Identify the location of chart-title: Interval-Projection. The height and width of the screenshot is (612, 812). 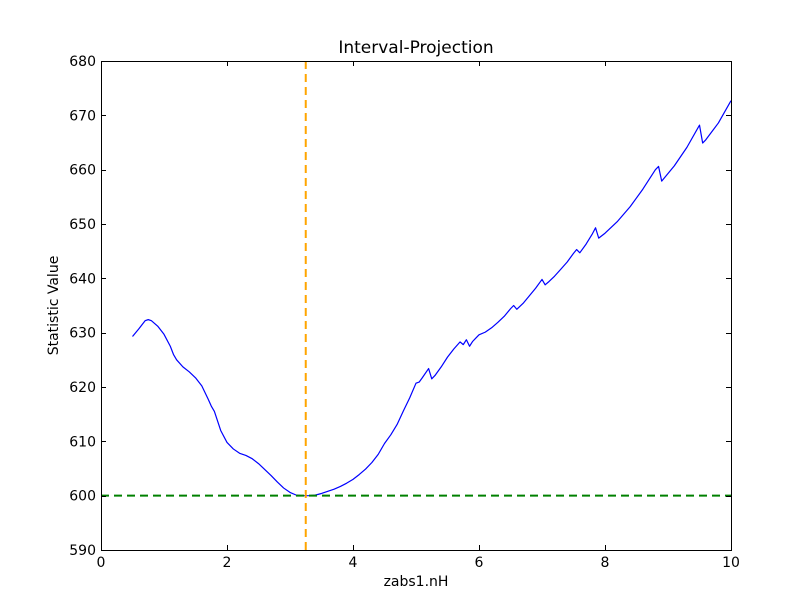
(415, 48).